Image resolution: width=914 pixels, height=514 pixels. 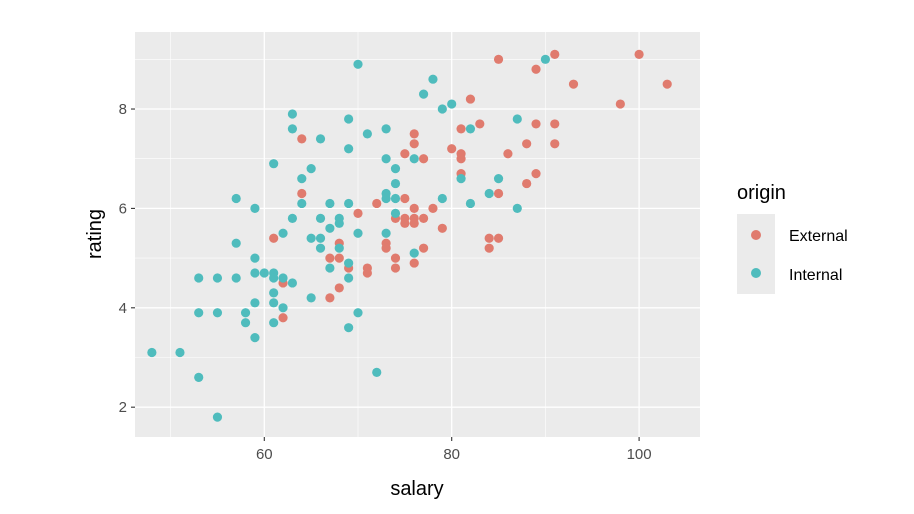 I want to click on x-axis: 60 80 100, so click(x=454, y=450).